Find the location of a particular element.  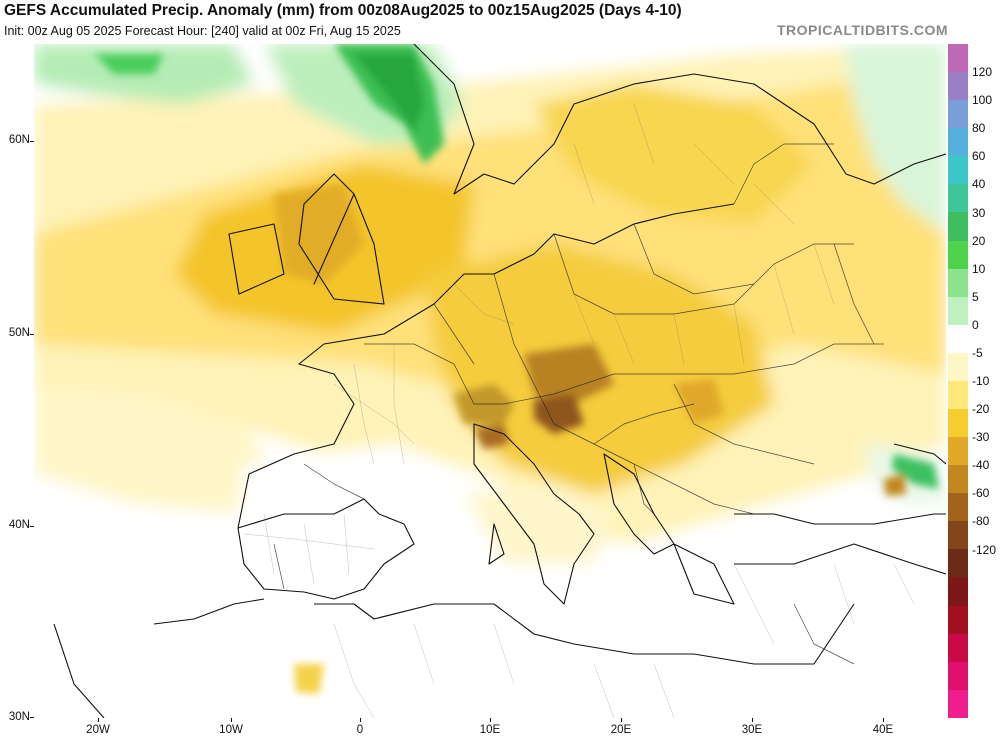

lon-label-40e: 40E is located at coordinates (883, 730).